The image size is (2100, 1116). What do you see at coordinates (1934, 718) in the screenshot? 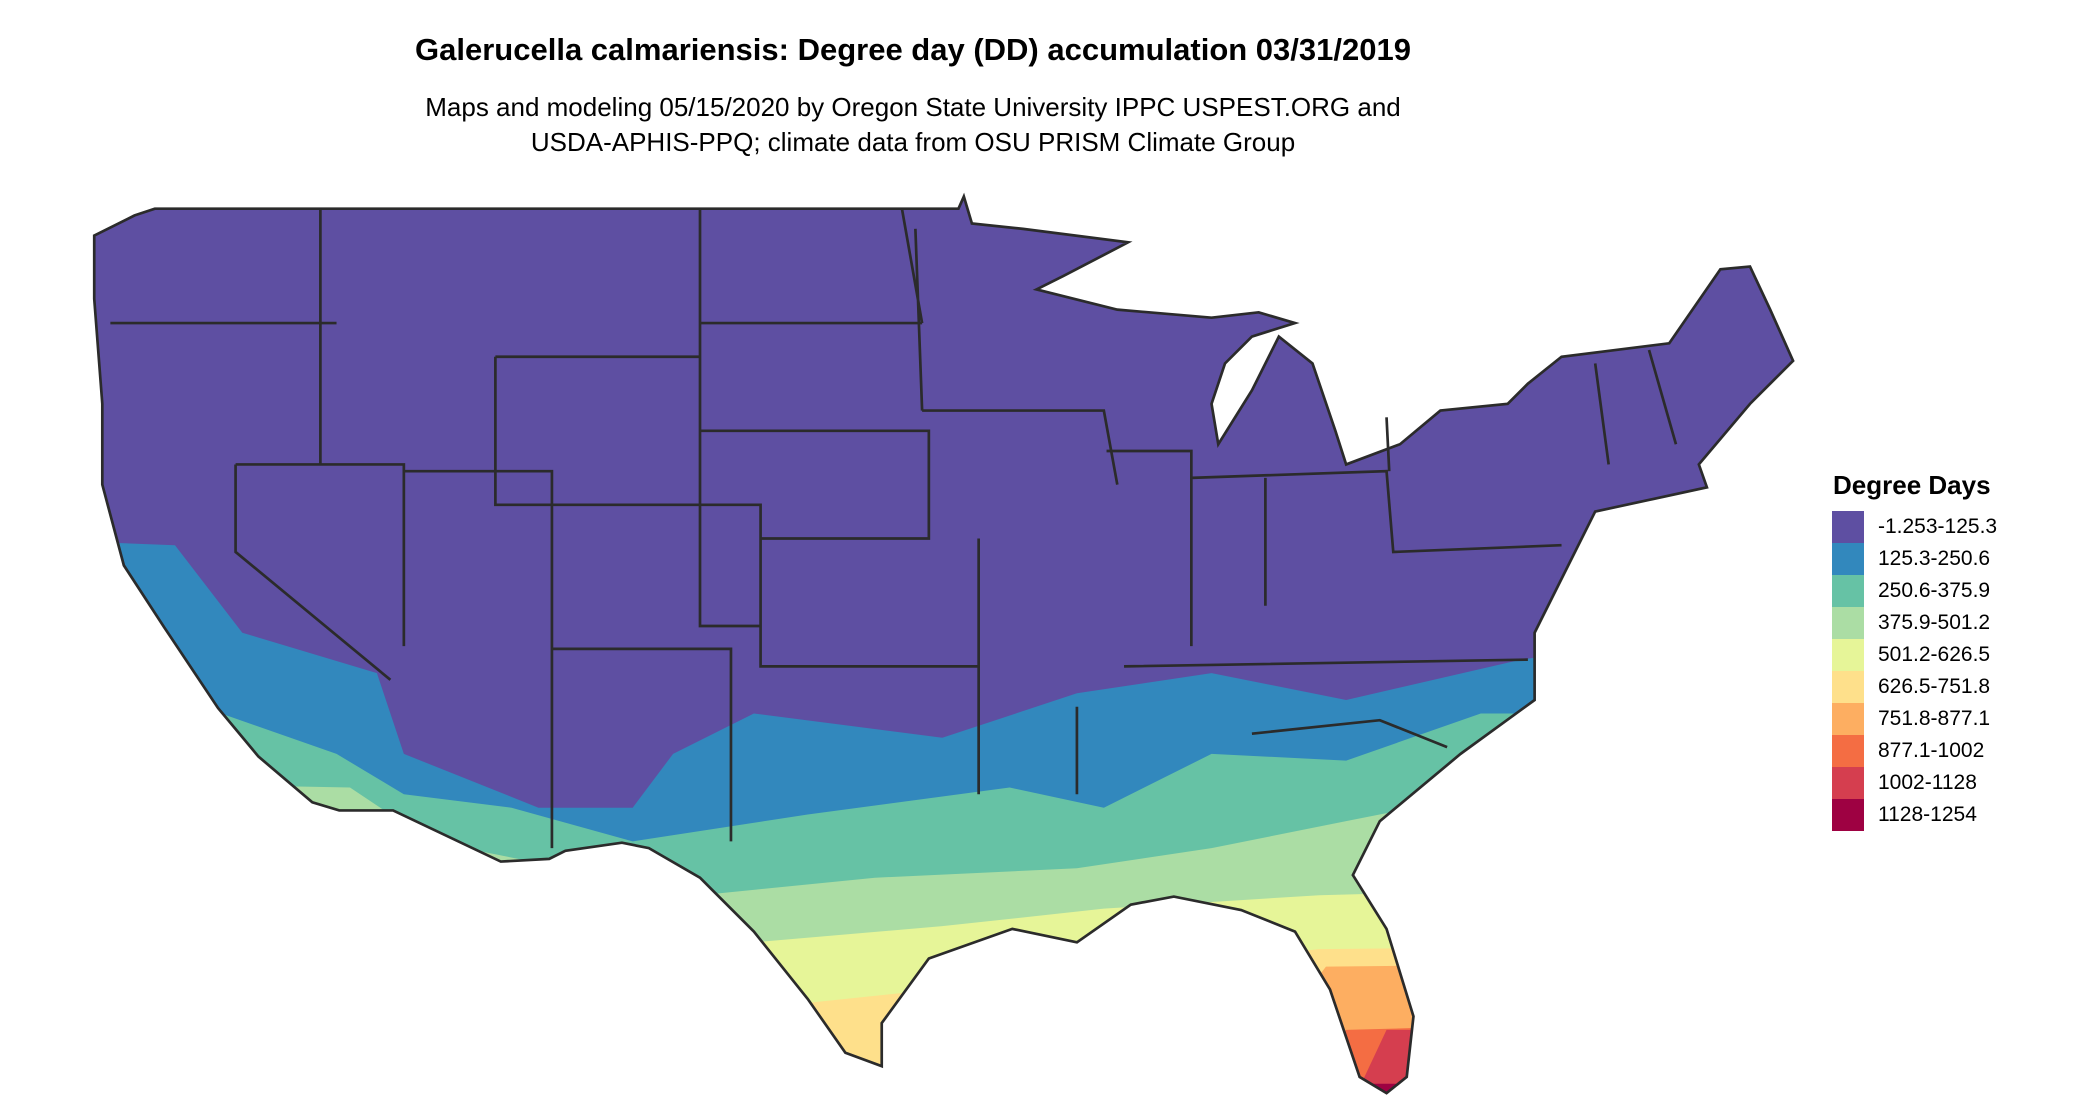
I see `legend-label: 751.8-877.1` at bounding box center [1934, 718].